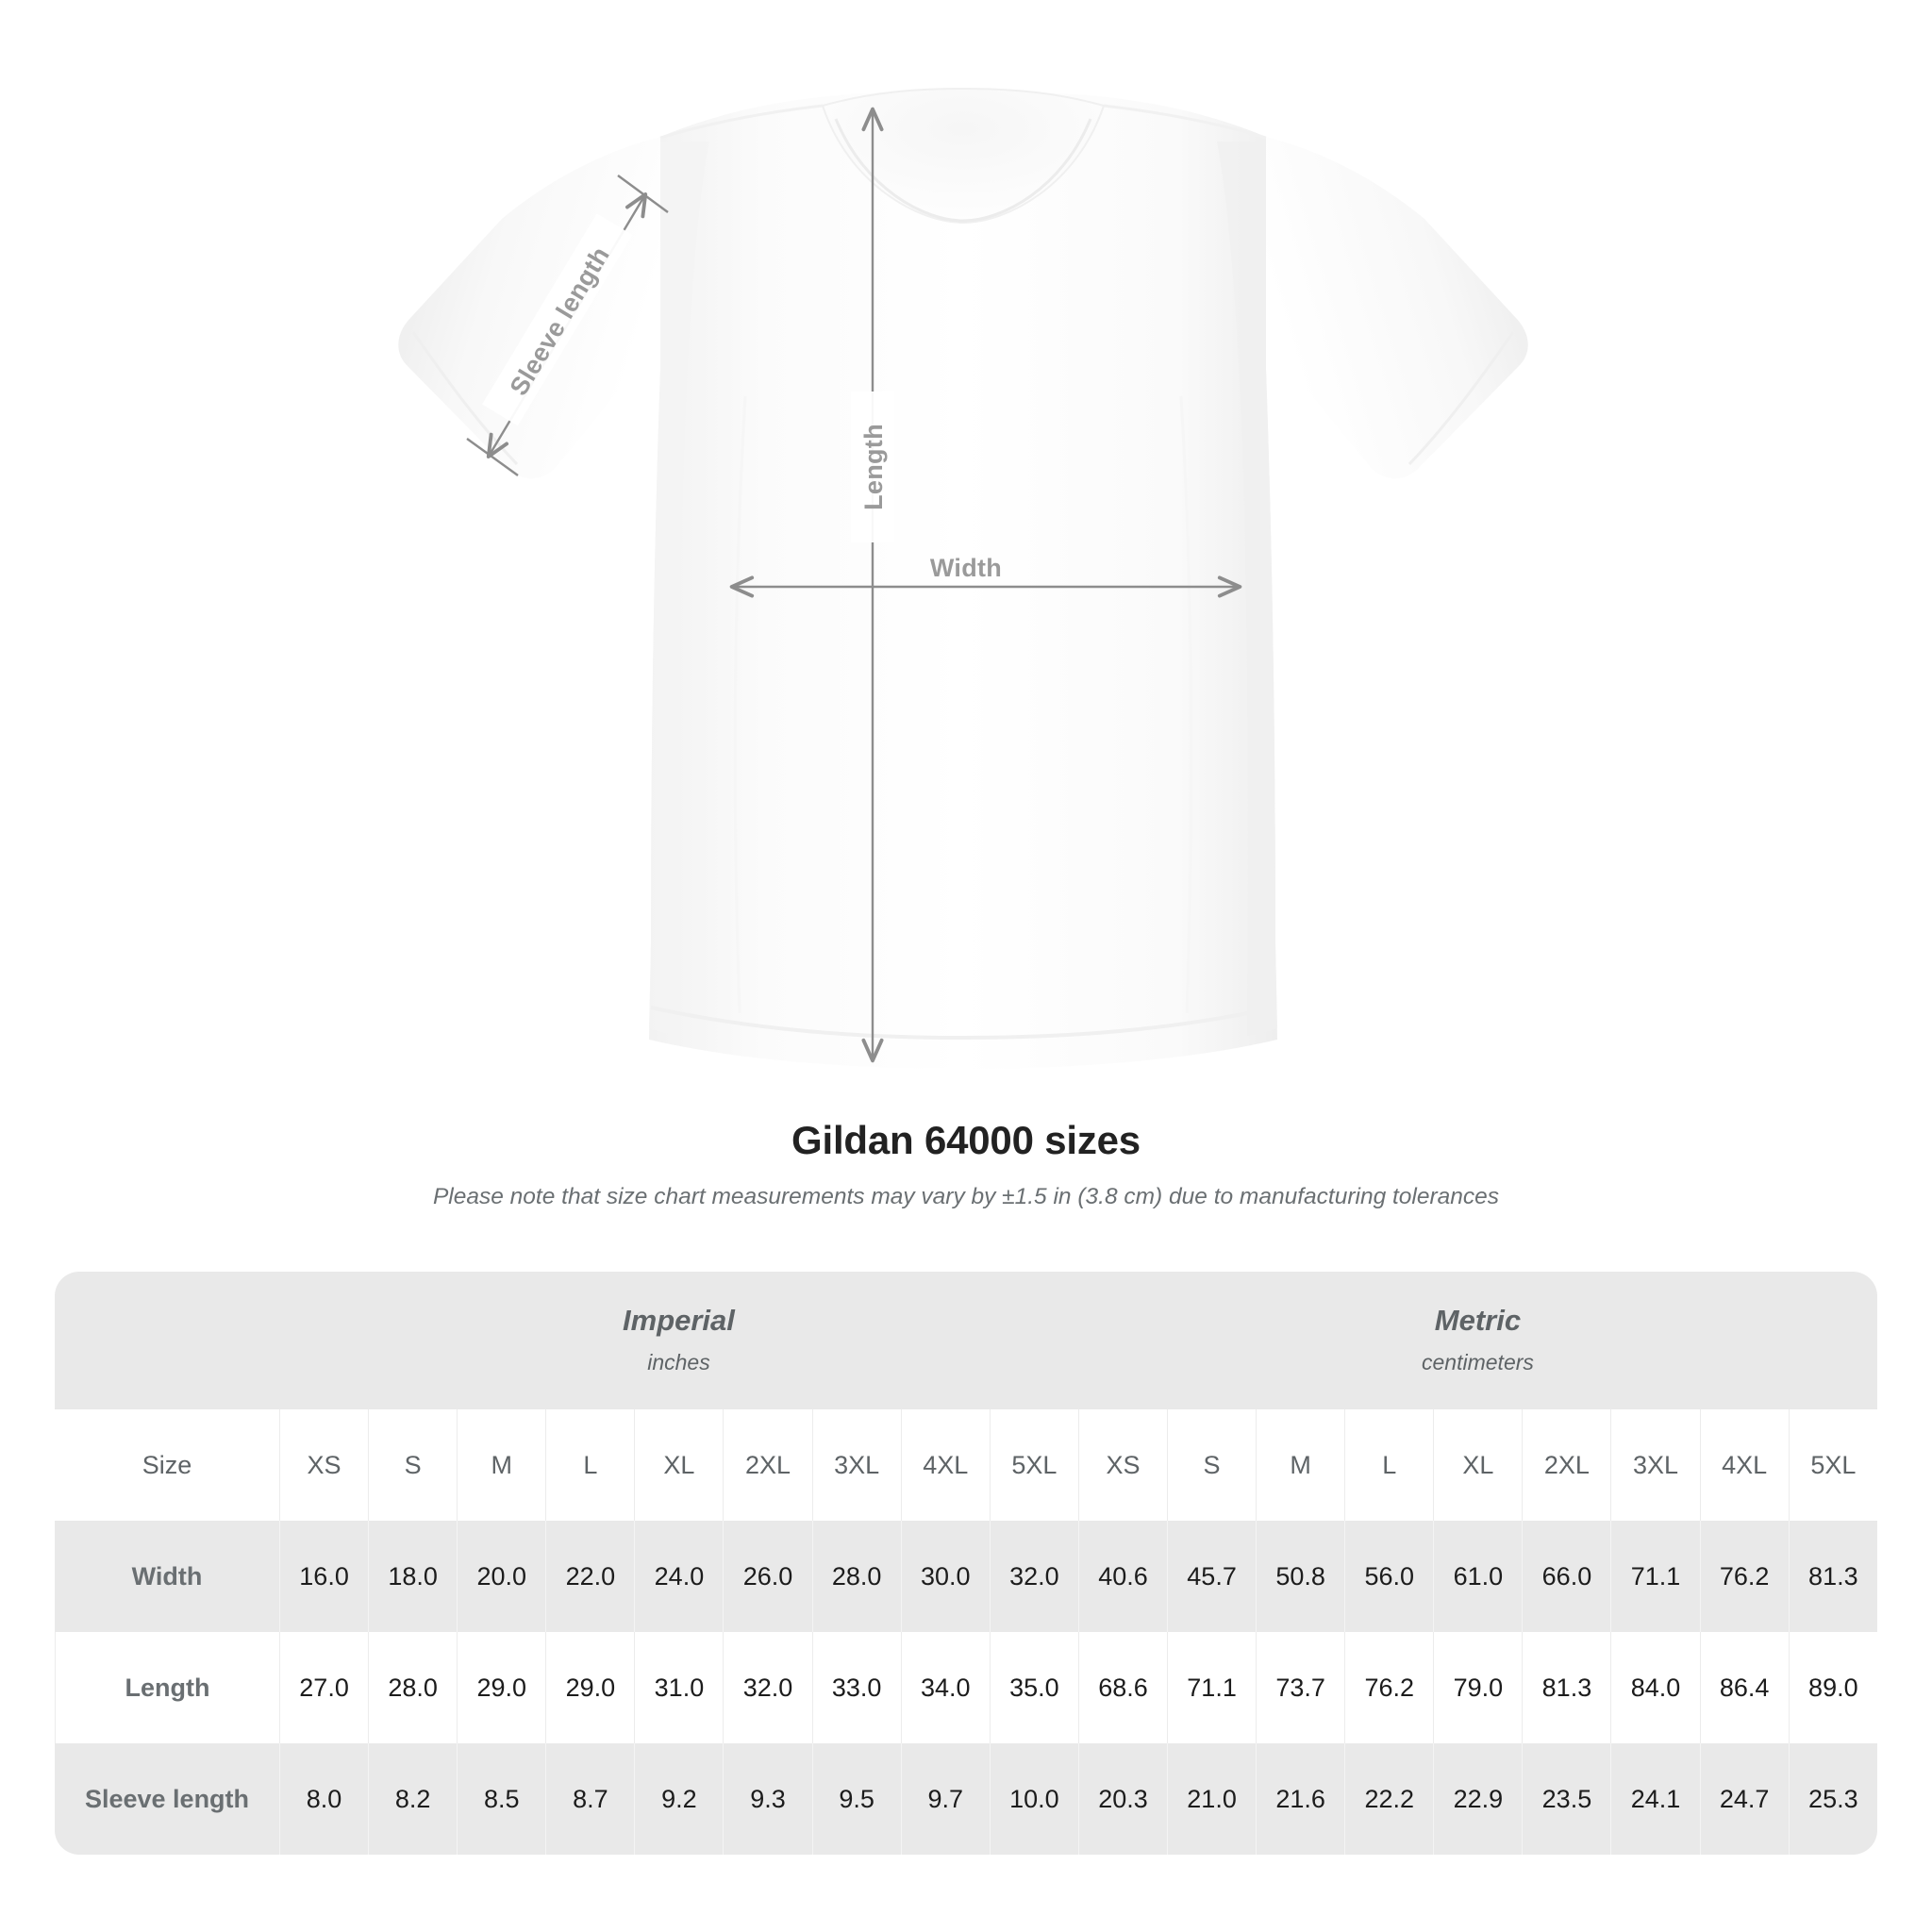  I want to click on row-label-length: Length, so click(167, 1687).